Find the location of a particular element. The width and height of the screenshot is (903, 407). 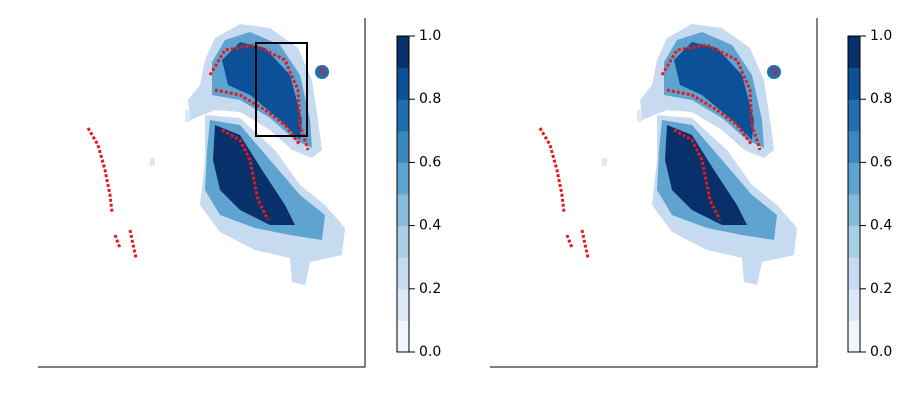

highlight-box is located at coordinates (281, 89).